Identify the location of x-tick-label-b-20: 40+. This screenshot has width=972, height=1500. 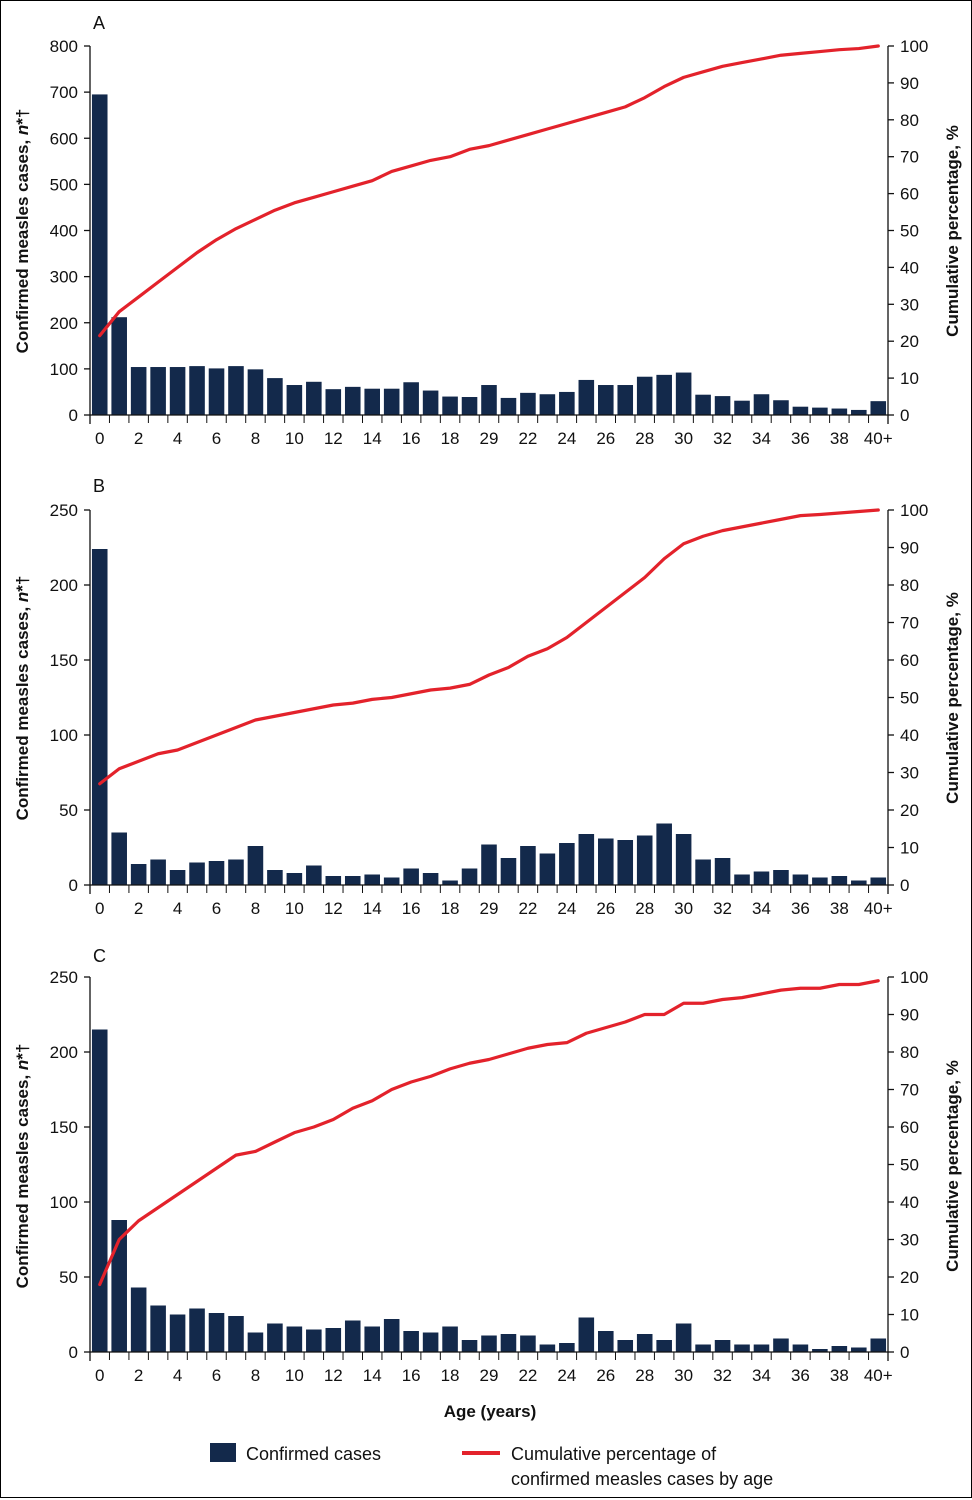
(878, 908).